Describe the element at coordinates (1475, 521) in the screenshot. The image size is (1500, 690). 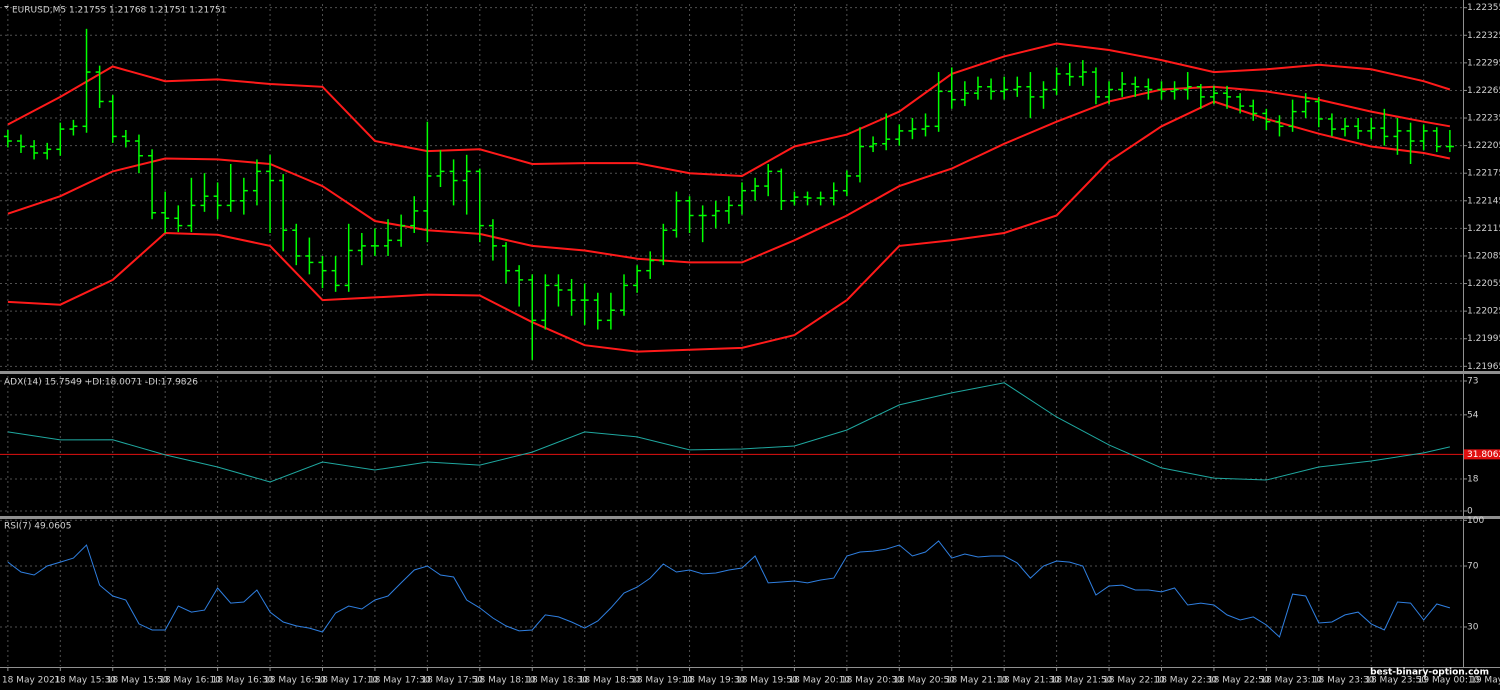
I see `y-tick-label: 100` at that location.